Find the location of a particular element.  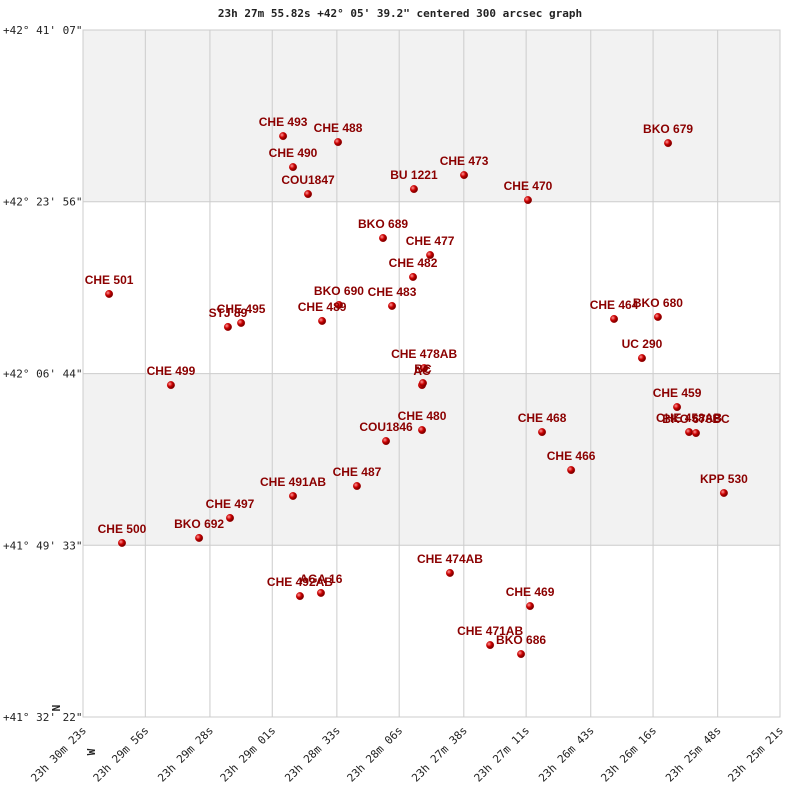

star-label: CHE 477 is located at coordinates (430, 241).